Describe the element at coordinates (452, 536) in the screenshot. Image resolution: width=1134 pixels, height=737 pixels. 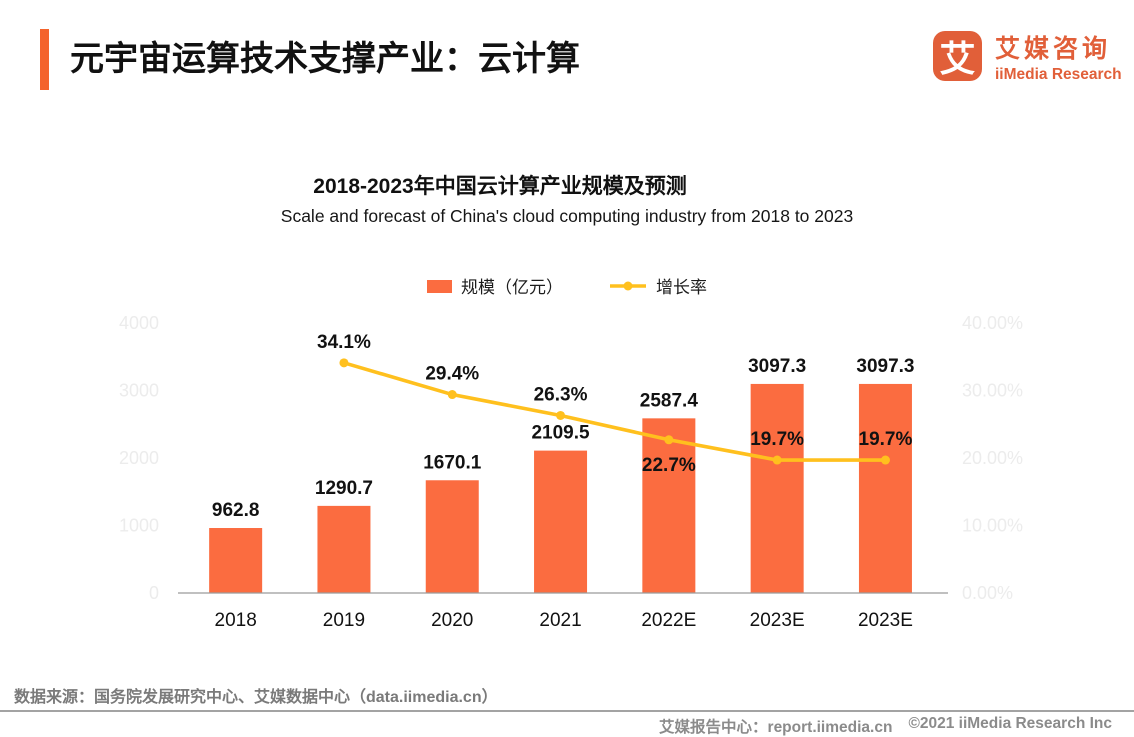
I see `bar-2020` at that location.